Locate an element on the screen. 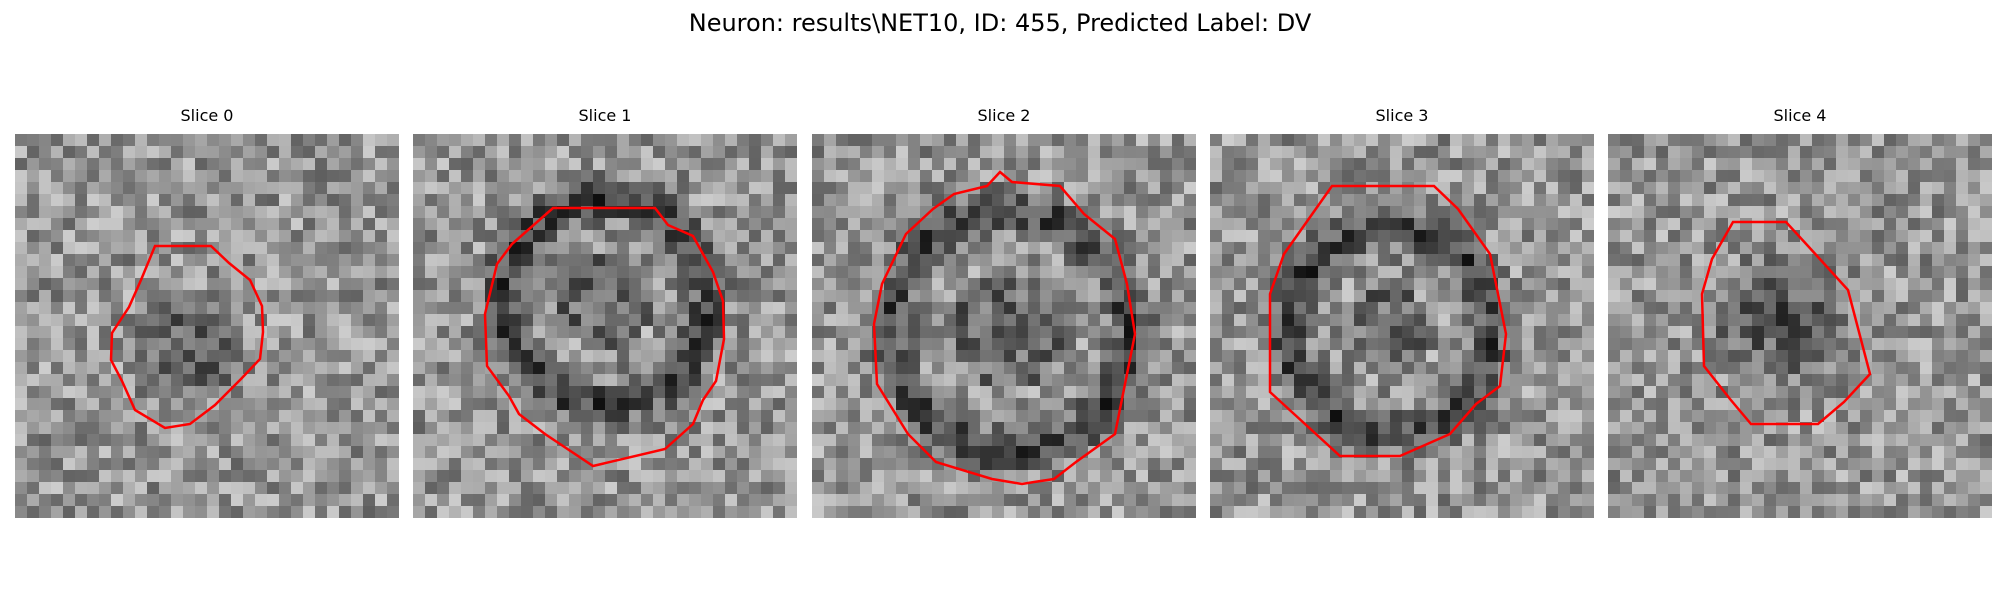 This screenshot has width=2000, height=600. slice-panel-1: Slice 1 is located at coordinates (605, 312).